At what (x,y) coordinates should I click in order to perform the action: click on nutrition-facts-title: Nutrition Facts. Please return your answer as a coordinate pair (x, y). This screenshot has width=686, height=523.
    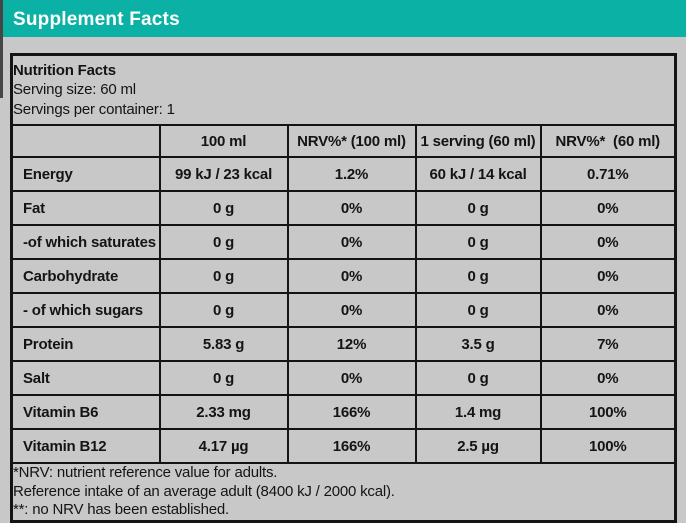
    Looking at the image, I should click on (65, 70).